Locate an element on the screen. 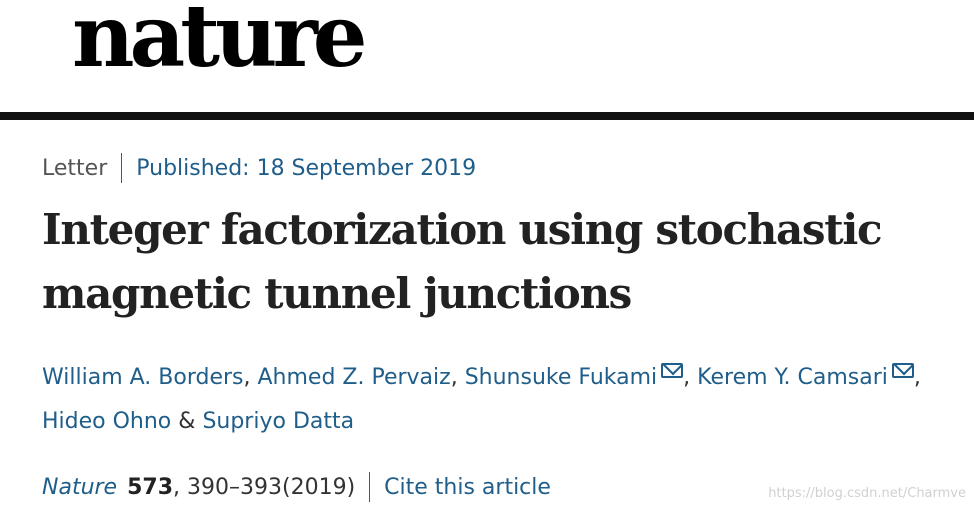  watermark: https://blog.csdn.net/Charmve is located at coordinates (867, 493).